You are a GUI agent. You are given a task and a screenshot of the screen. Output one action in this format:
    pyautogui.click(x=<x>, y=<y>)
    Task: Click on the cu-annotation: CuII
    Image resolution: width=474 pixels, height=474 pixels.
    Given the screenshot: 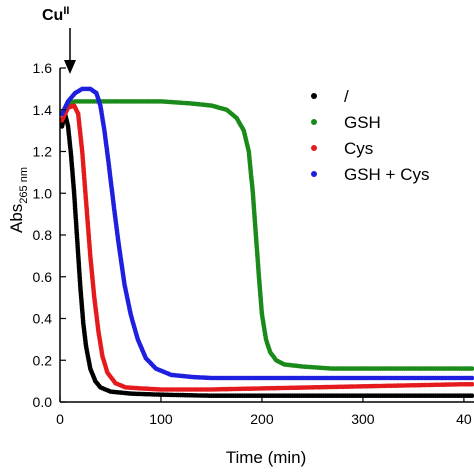 What is the action you would take?
    pyautogui.click(x=59, y=39)
    